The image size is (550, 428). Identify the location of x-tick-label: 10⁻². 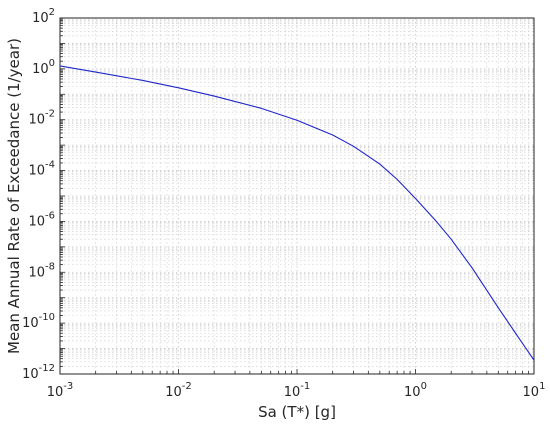
(178, 390).